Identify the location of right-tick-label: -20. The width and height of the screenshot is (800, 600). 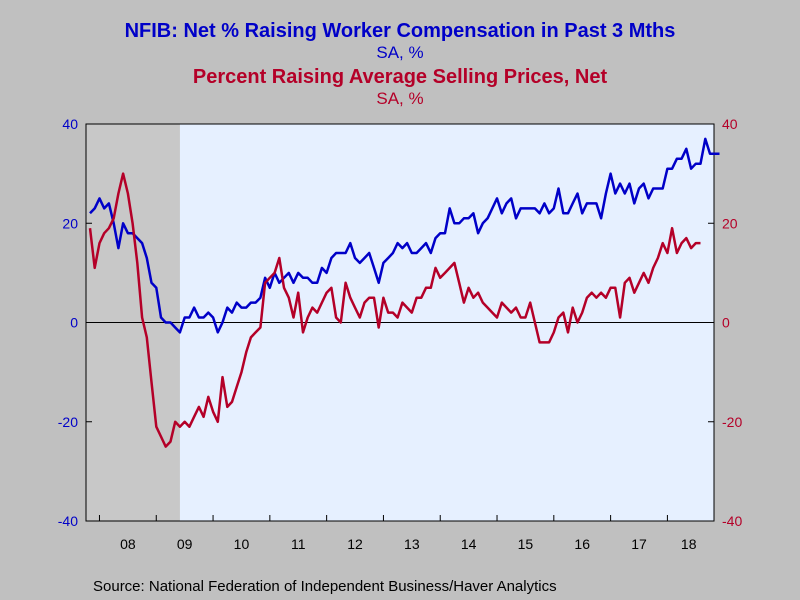
(732, 422).